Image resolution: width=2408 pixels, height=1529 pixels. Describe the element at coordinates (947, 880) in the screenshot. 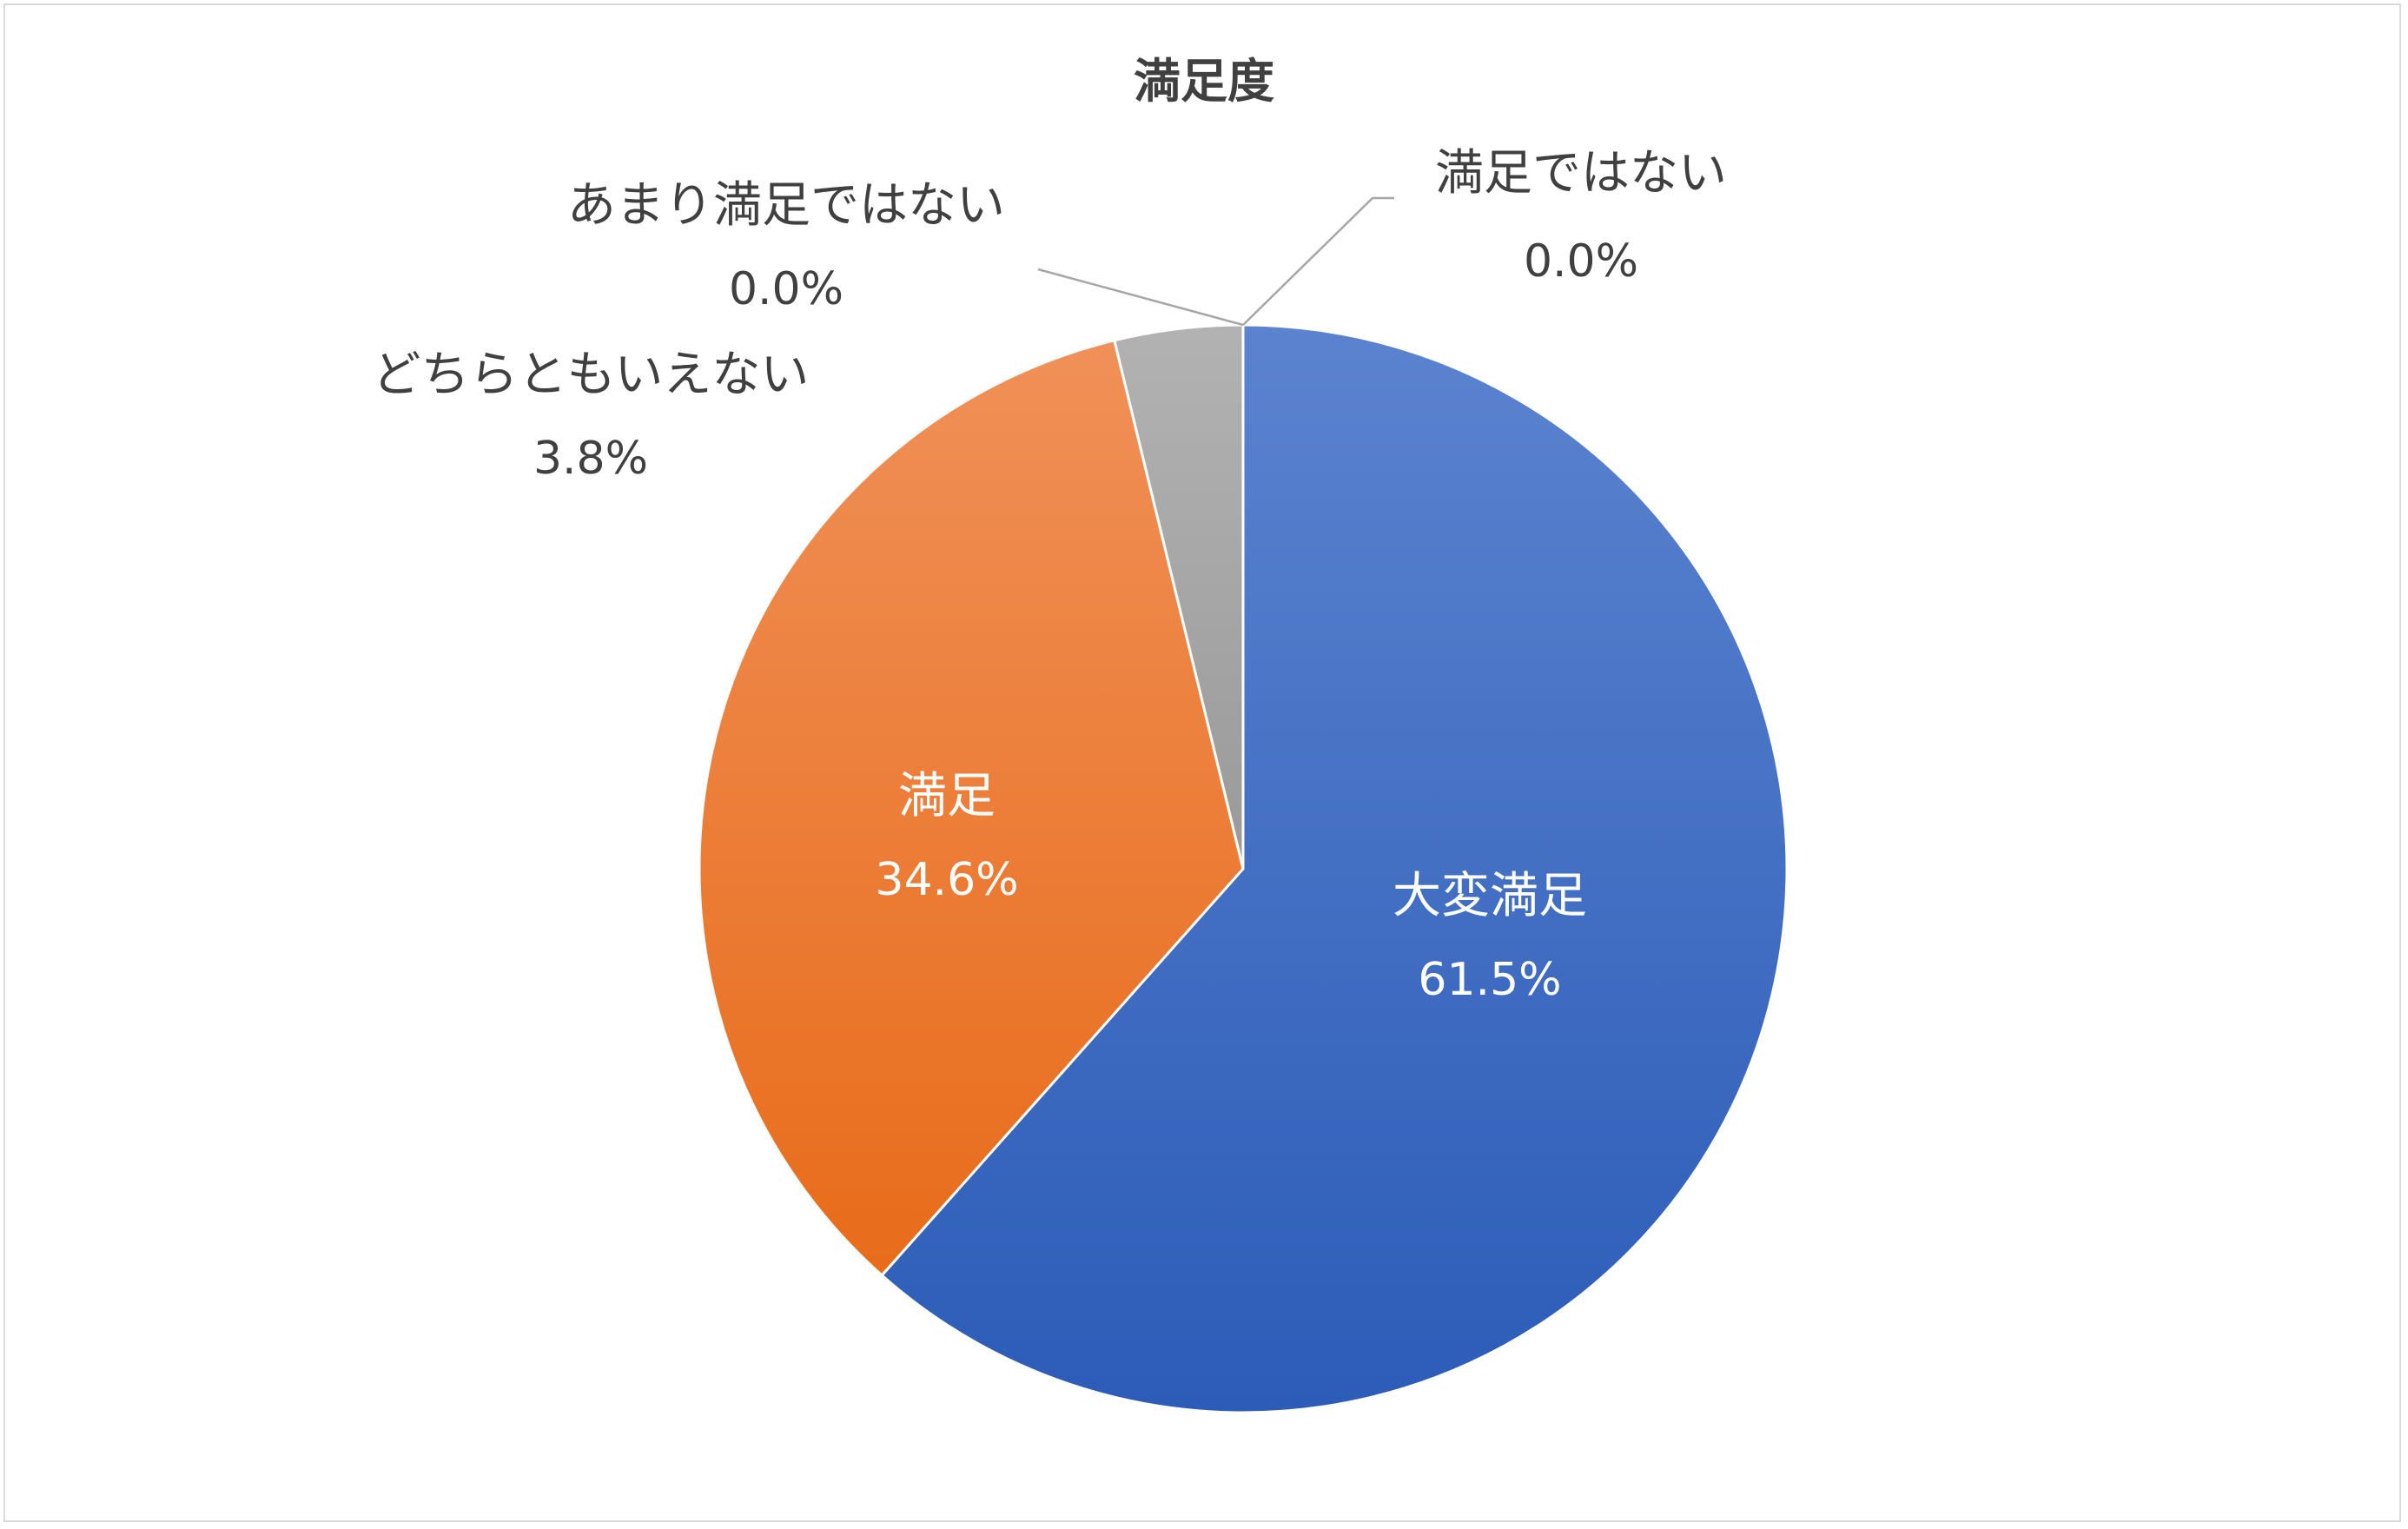

I see `slice-label-value-1: 34.6%` at that location.